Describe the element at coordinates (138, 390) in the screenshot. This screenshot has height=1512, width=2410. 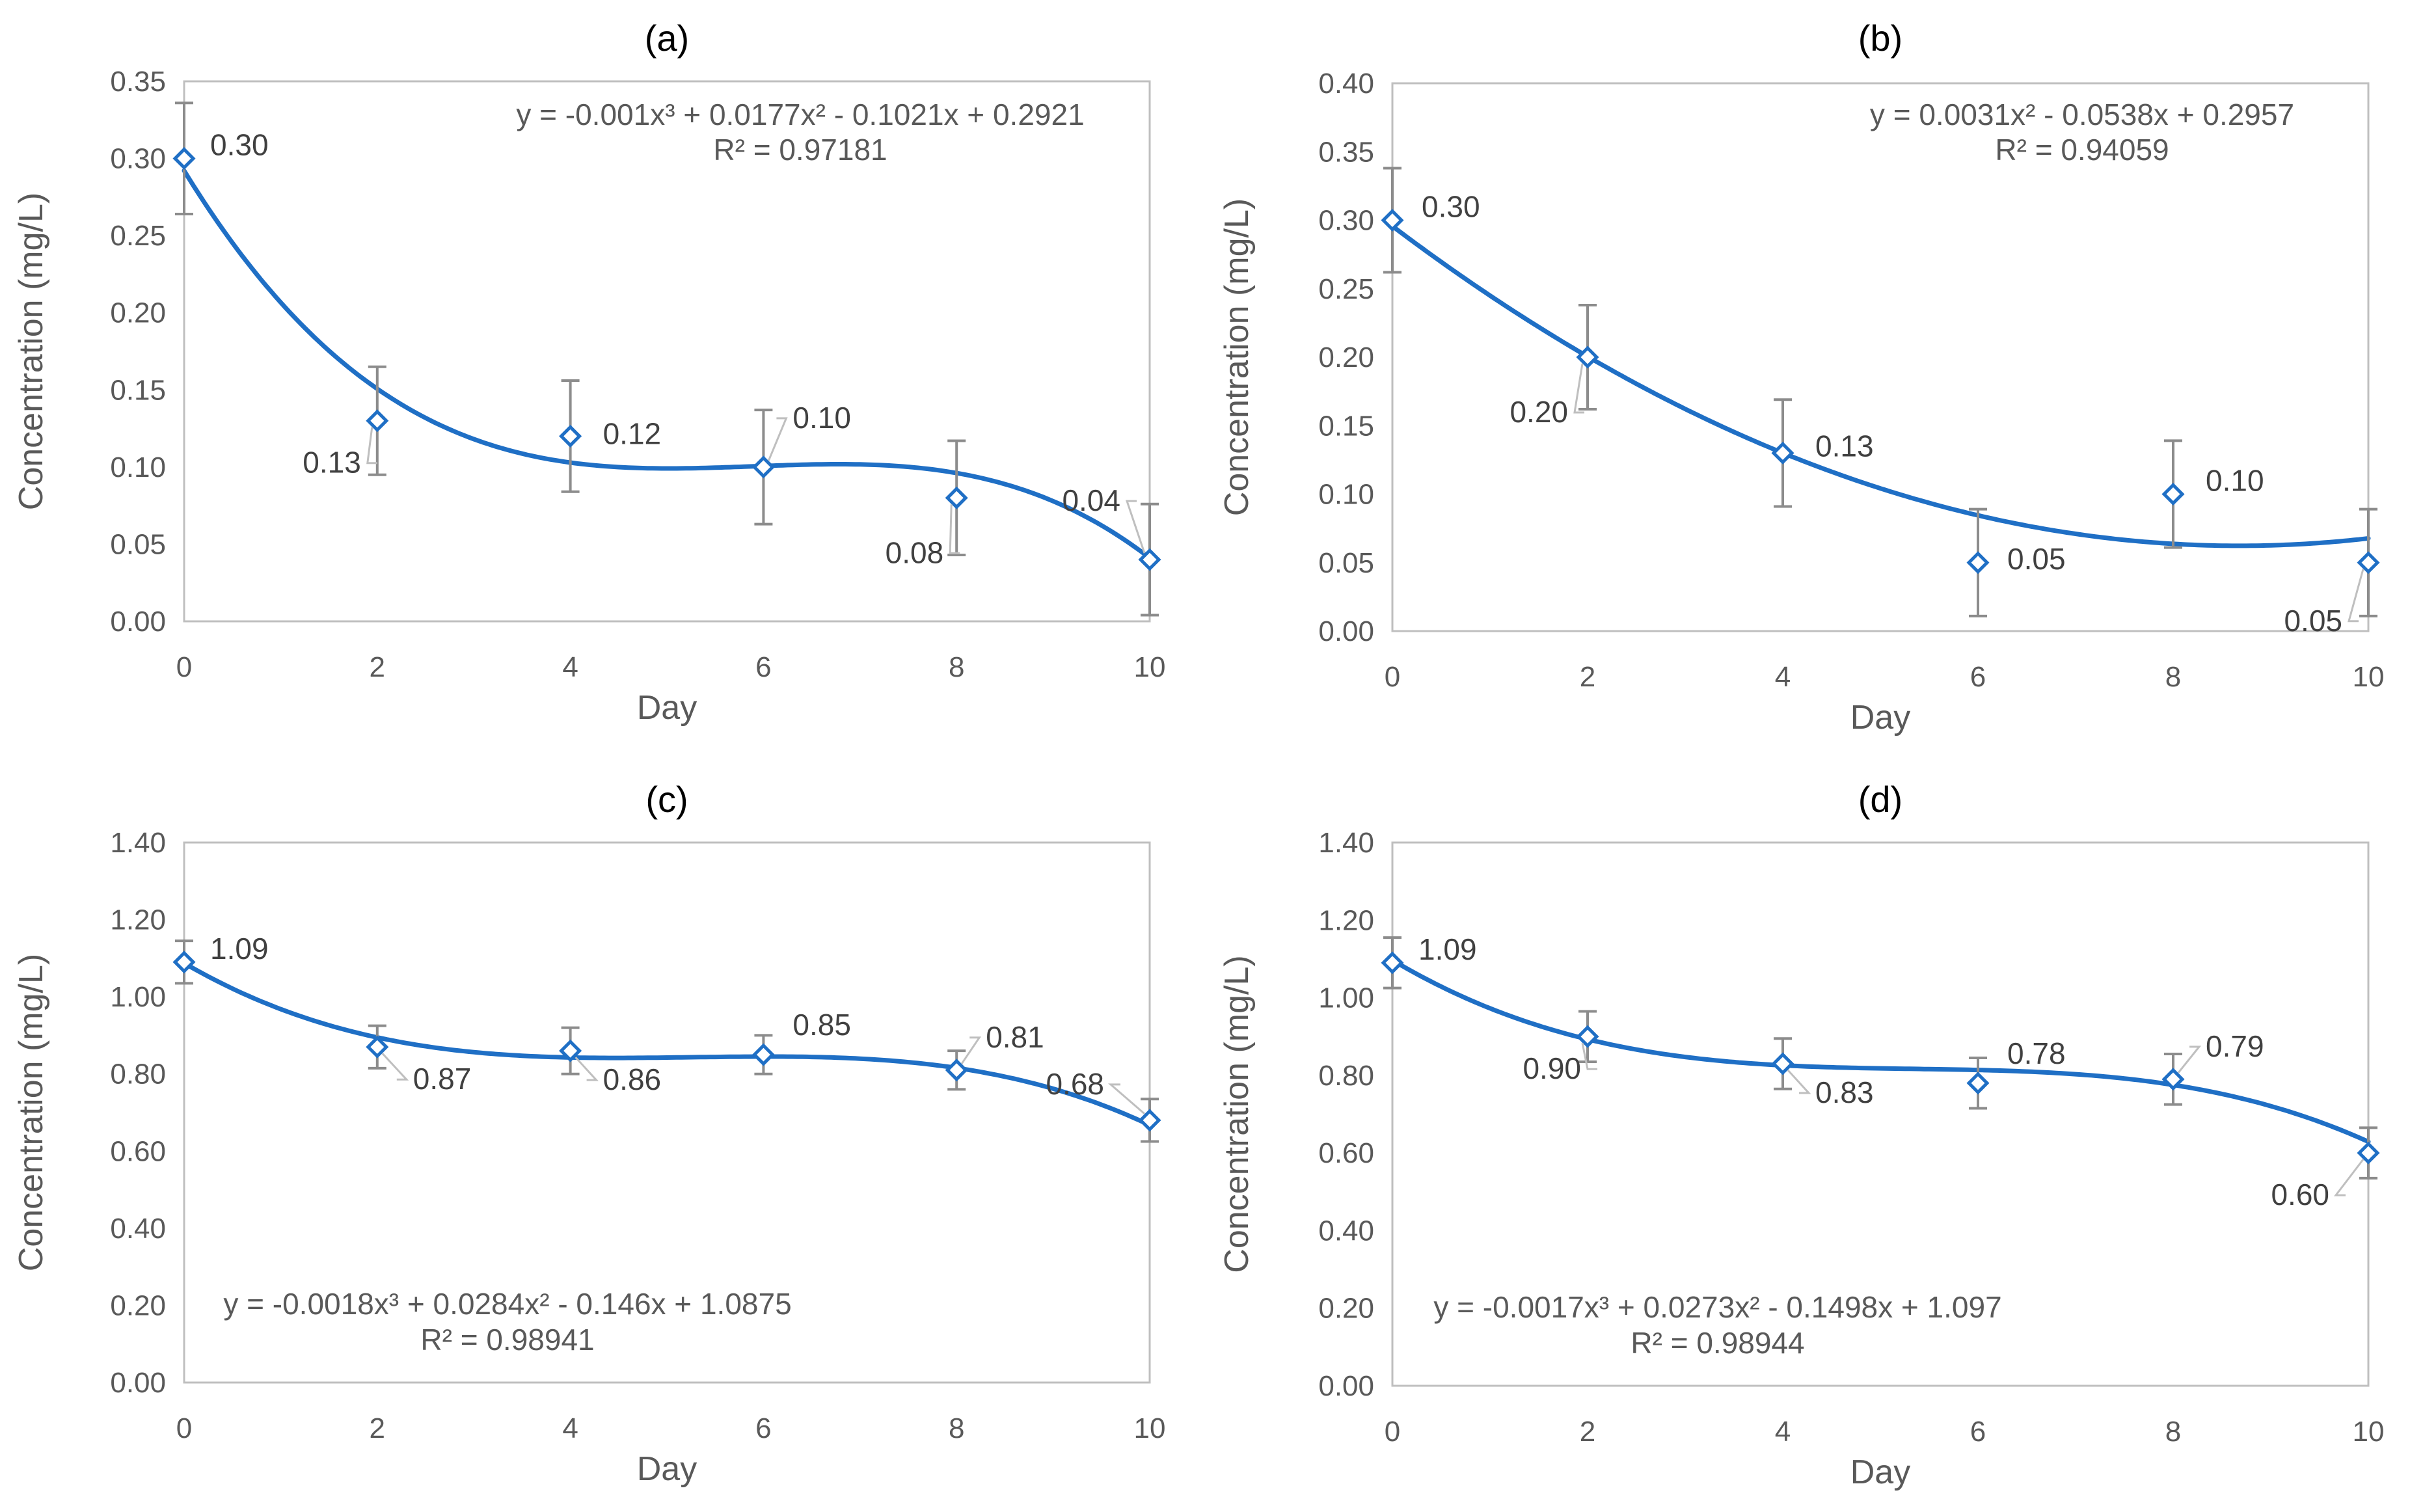
I see `y-tick-label: 0.15` at that location.